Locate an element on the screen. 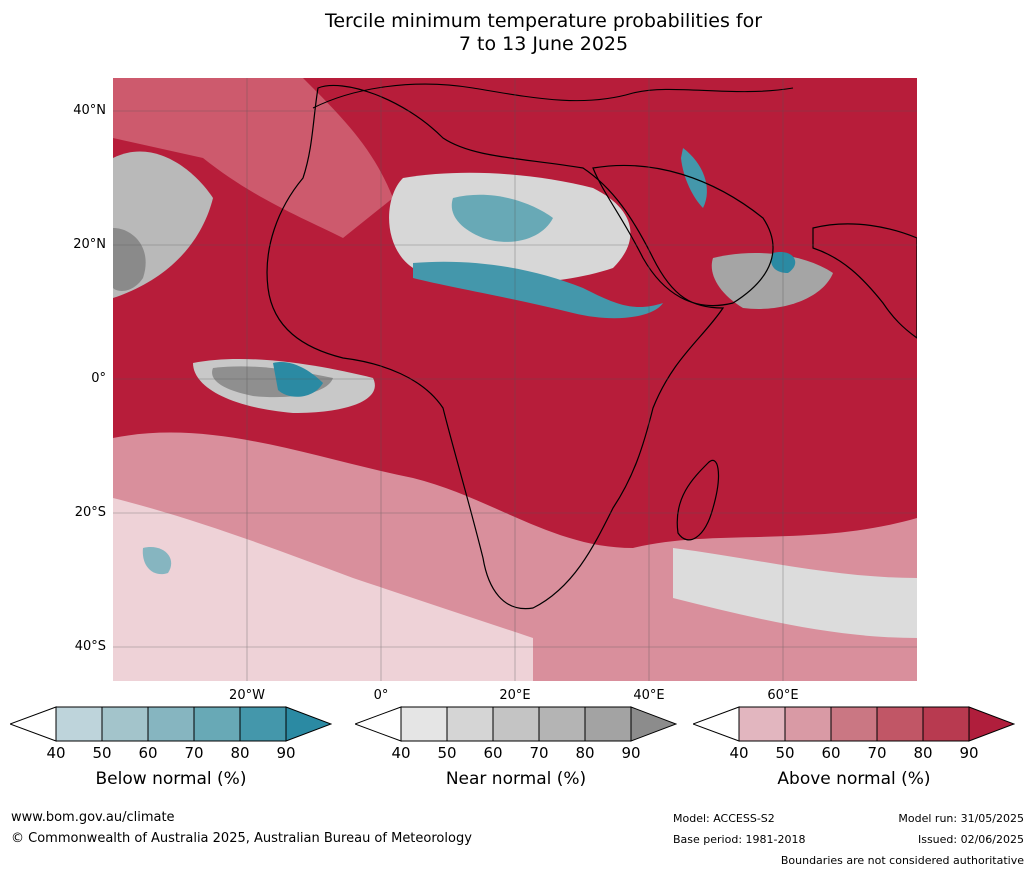 The width and height of the screenshot is (1035, 873). colorbar-below-tick: 80 is located at coordinates (240, 753).